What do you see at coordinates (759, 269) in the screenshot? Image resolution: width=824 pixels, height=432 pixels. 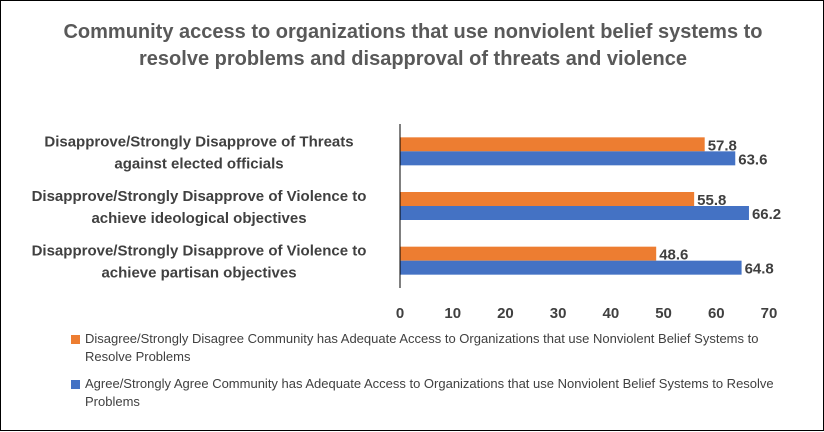 I see `data-label-agree-2: 64.8` at bounding box center [759, 269].